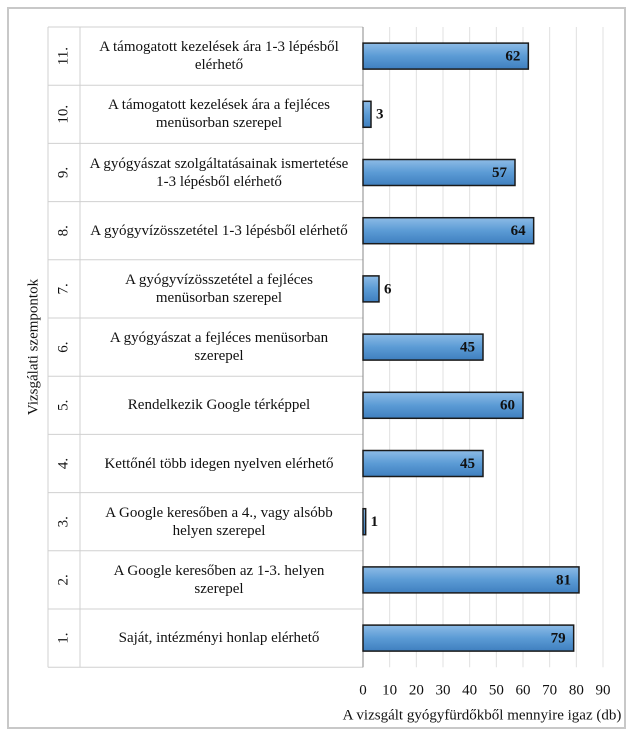  What do you see at coordinates (469, 691) in the screenshot?
I see `x-tick-label: 40` at bounding box center [469, 691].